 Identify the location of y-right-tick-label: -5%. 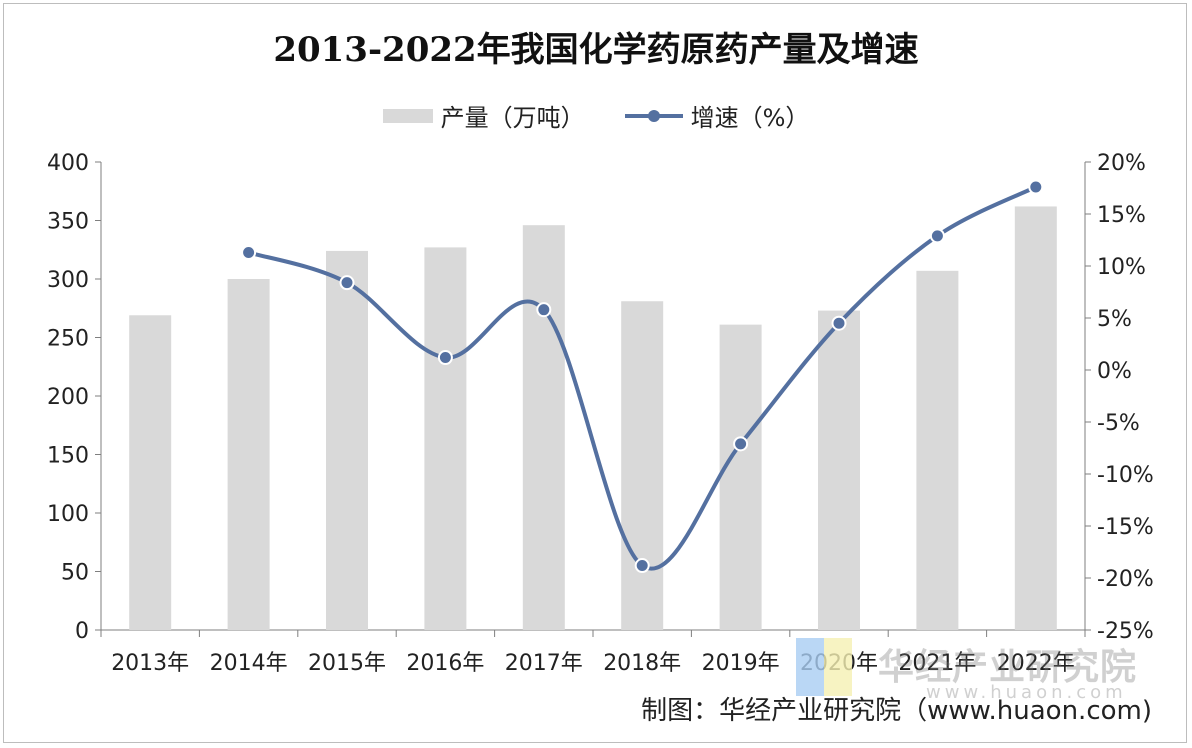
(1118, 423).